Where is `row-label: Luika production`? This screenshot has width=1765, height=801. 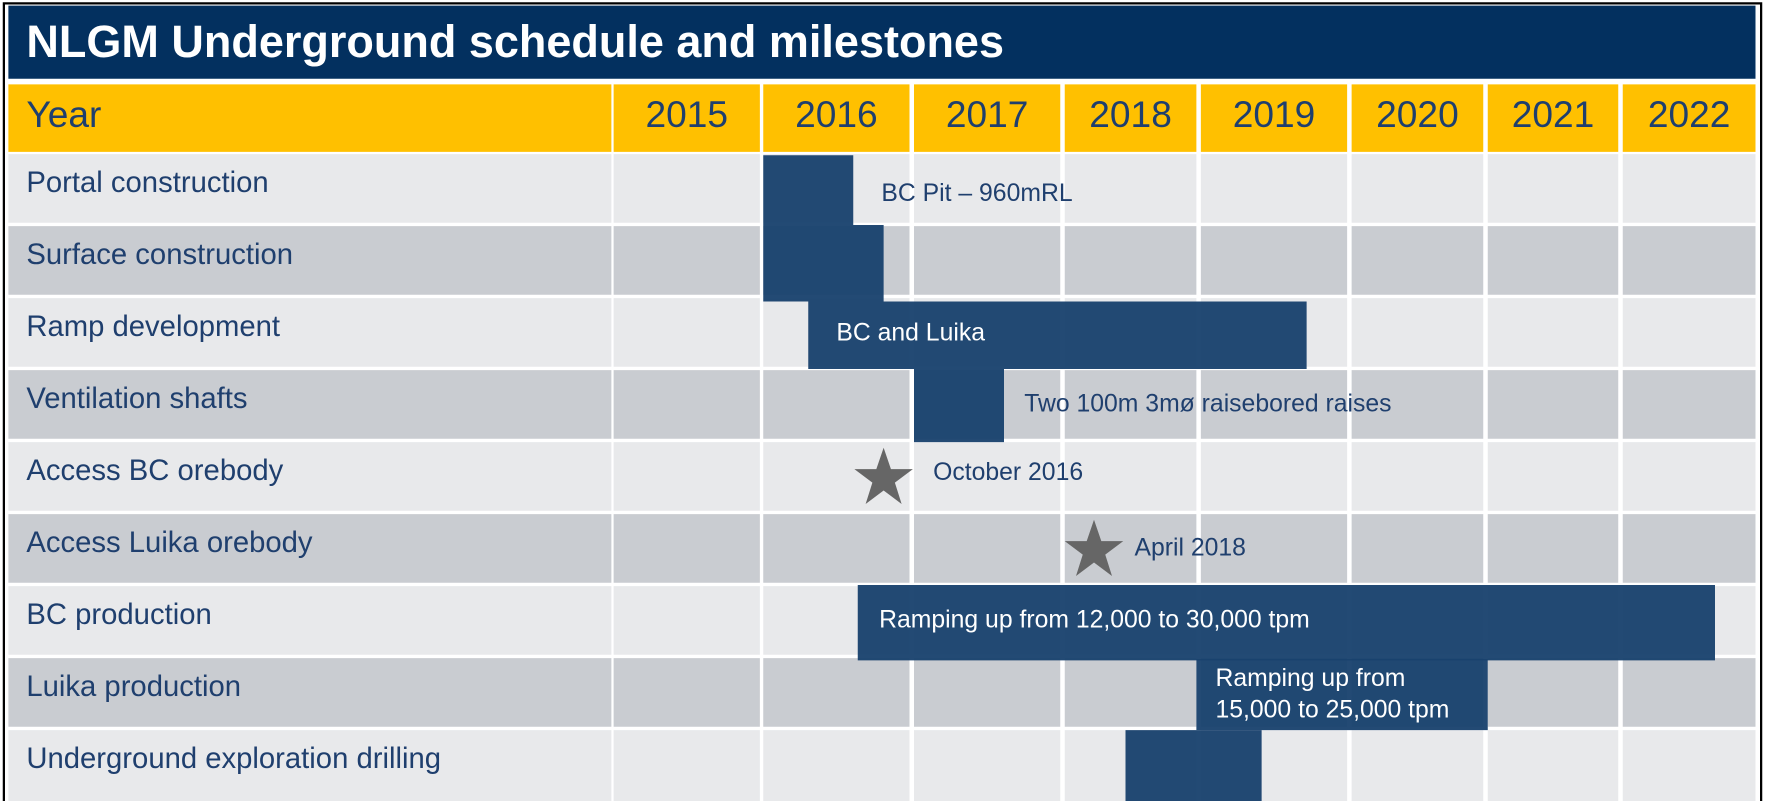
row-label: Luika production is located at coordinates (133, 687).